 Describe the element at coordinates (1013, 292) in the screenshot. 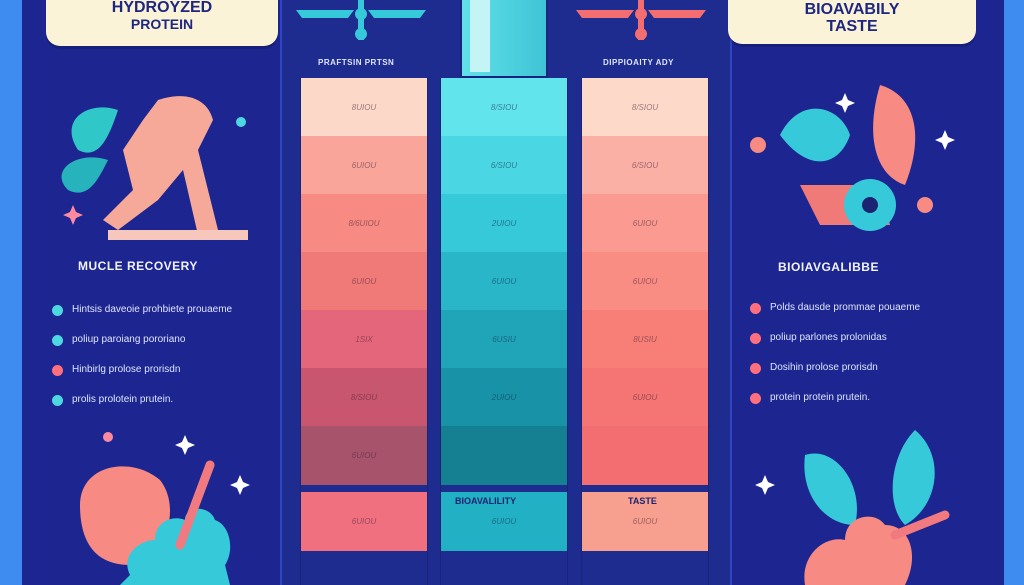

I see `right-edge-strip` at that location.